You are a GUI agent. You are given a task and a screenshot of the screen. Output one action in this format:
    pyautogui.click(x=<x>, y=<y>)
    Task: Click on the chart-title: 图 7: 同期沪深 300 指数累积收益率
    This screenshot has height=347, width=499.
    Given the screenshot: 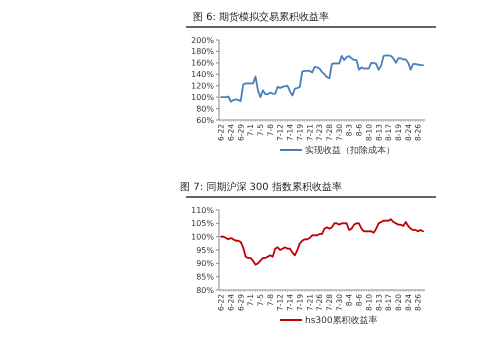 What is the action you would take?
    pyautogui.click(x=261, y=187)
    